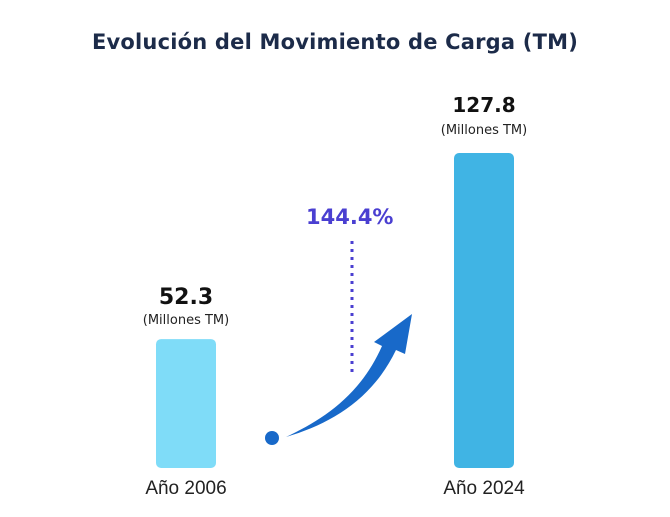 This screenshot has height=517, width=670. What do you see at coordinates (186, 488) in the screenshot?
I see `x-tick-label-1: Año 2006` at bounding box center [186, 488].